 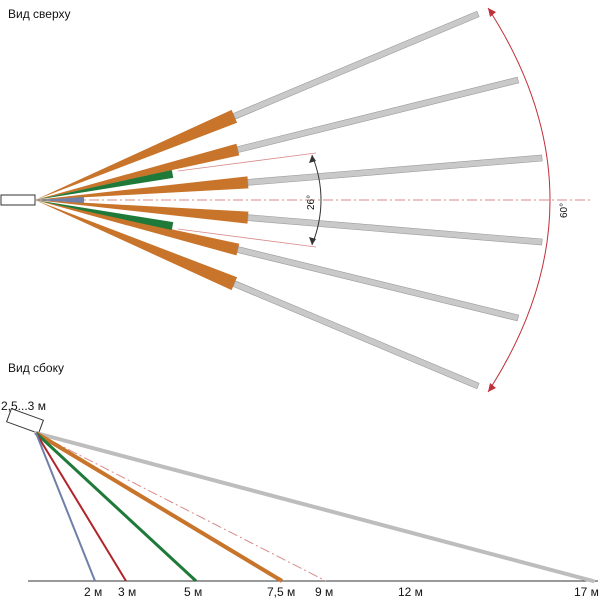 I want to click on distance-label-7-5m: 7,5 м, so click(x=281, y=592).